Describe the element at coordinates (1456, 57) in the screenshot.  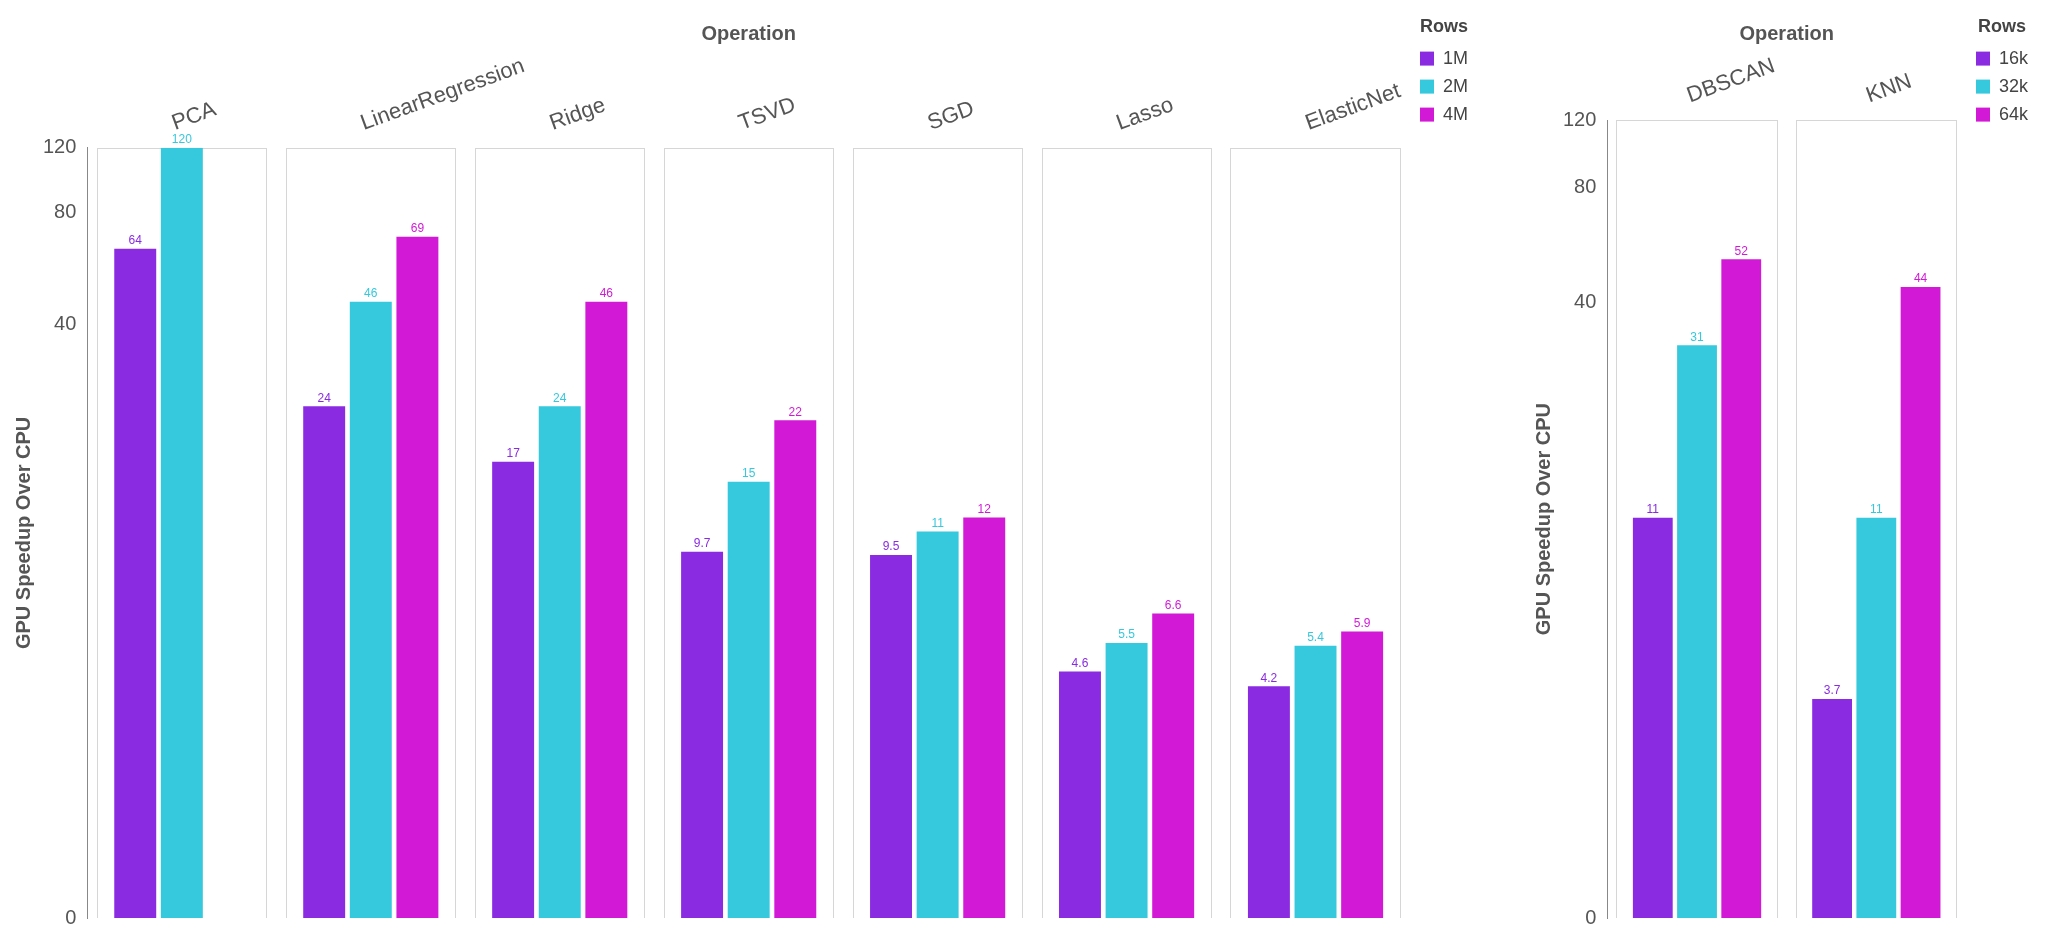
I see `legend-label: 1M` at that location.